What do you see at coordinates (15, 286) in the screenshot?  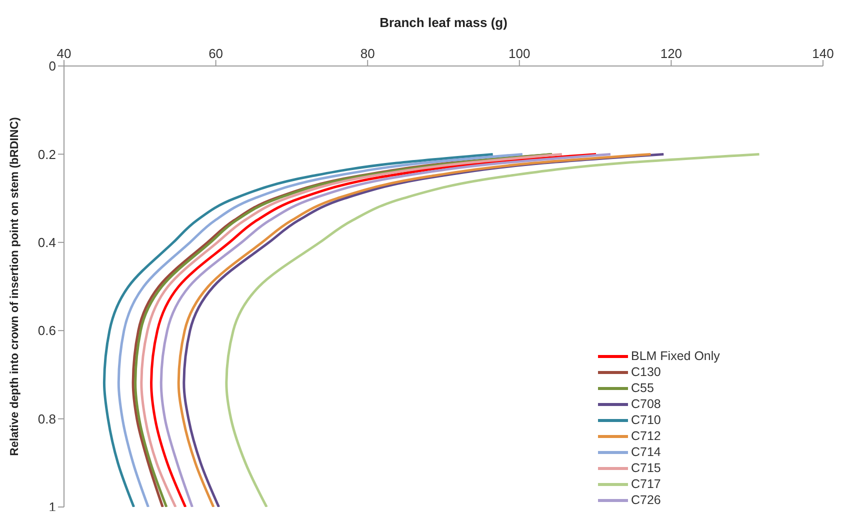 I see `y-axis-title: Relative depth into crown of insertion point on stem (bRDINC)` at bounding box center [15, 286].